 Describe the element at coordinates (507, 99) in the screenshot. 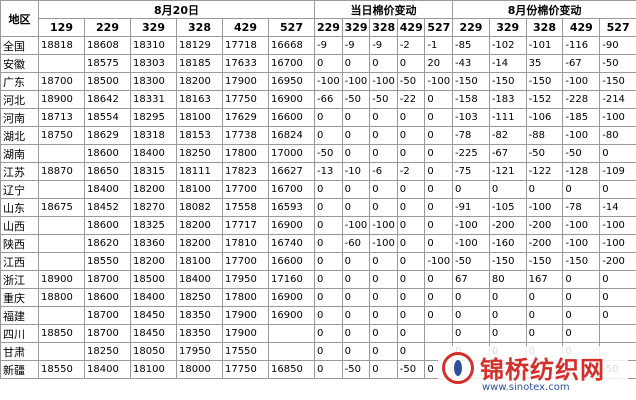

I see `cell: -183` at that location.